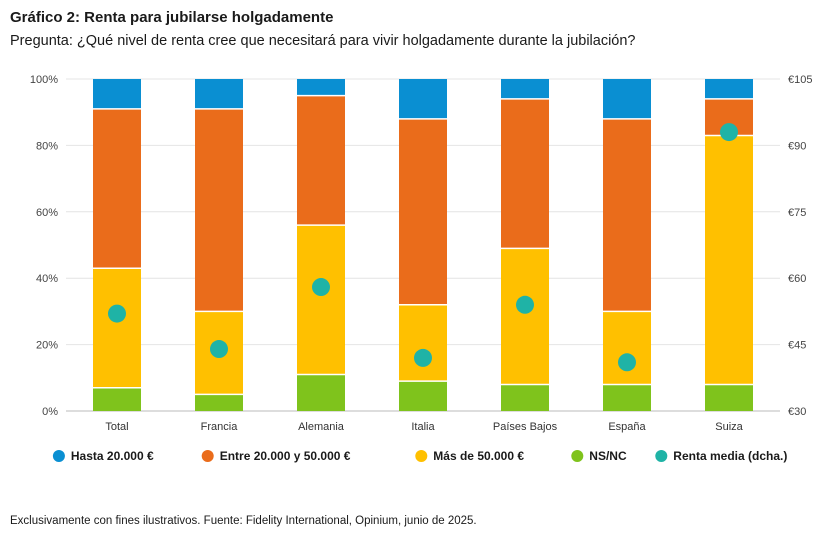 The width and height of the screenshot is (839, 536). What do you see at coordinates (730, 456) in the screenshot?
I see `legend-label: Renta media (dcha.)` at bounding box center [730, 456].